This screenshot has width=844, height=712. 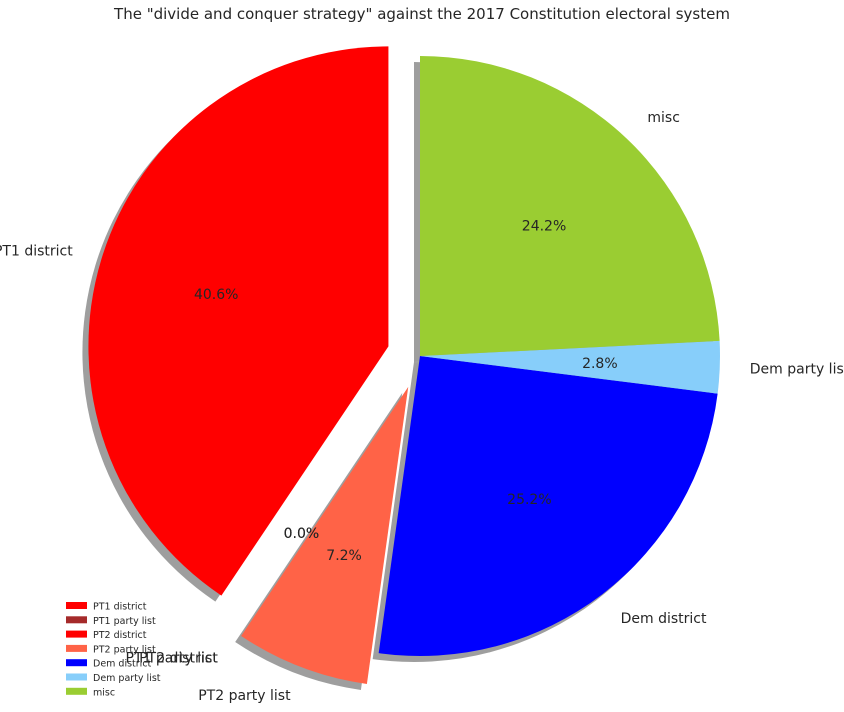 I want to click on slice-misc, so click(x=570, y=206).